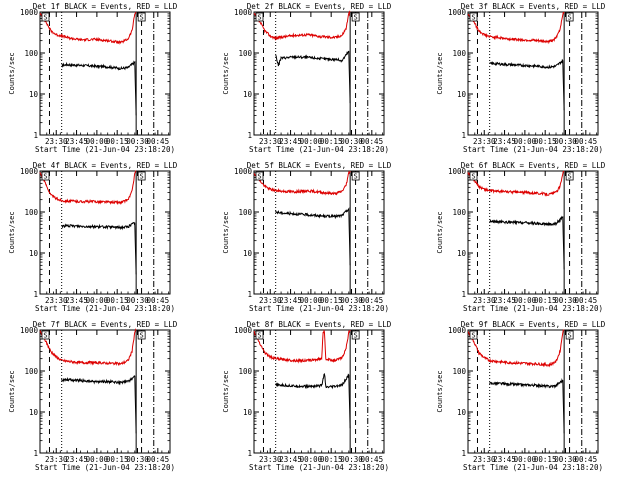 Image resolution: width=640 pixels, height=480 pixels. Describe the element at coordinates (105, 165) in the screenshot. I see `plot-title: Det 4f BLACK = Events, RED = LLD` at that location.